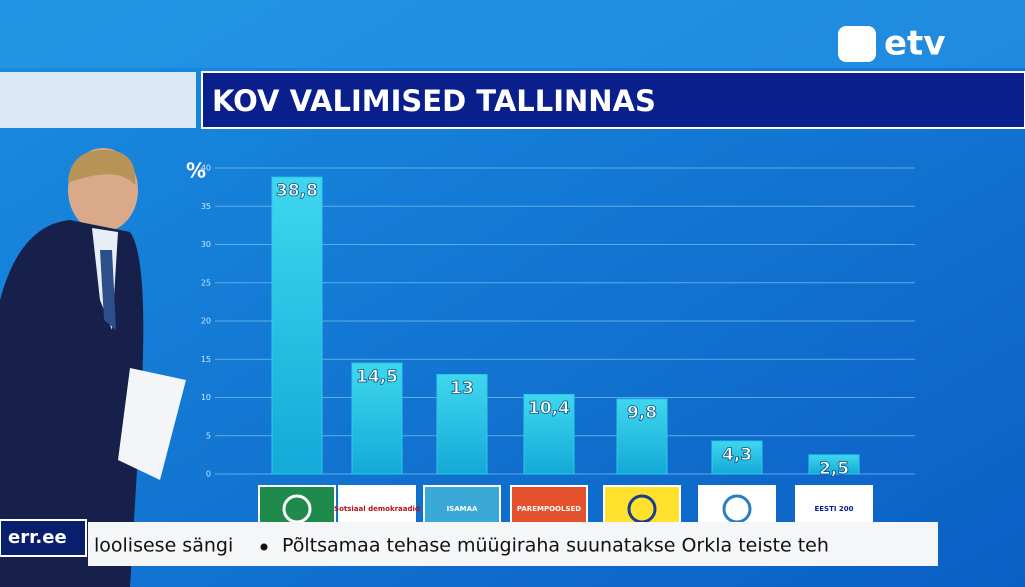 The height and width of the screenshot is (587, 1025). What do you see at coordinates (163, 546) in the screenshot?
I see `ticker-item: loolisese sängi` at bounding box center [163, 546].